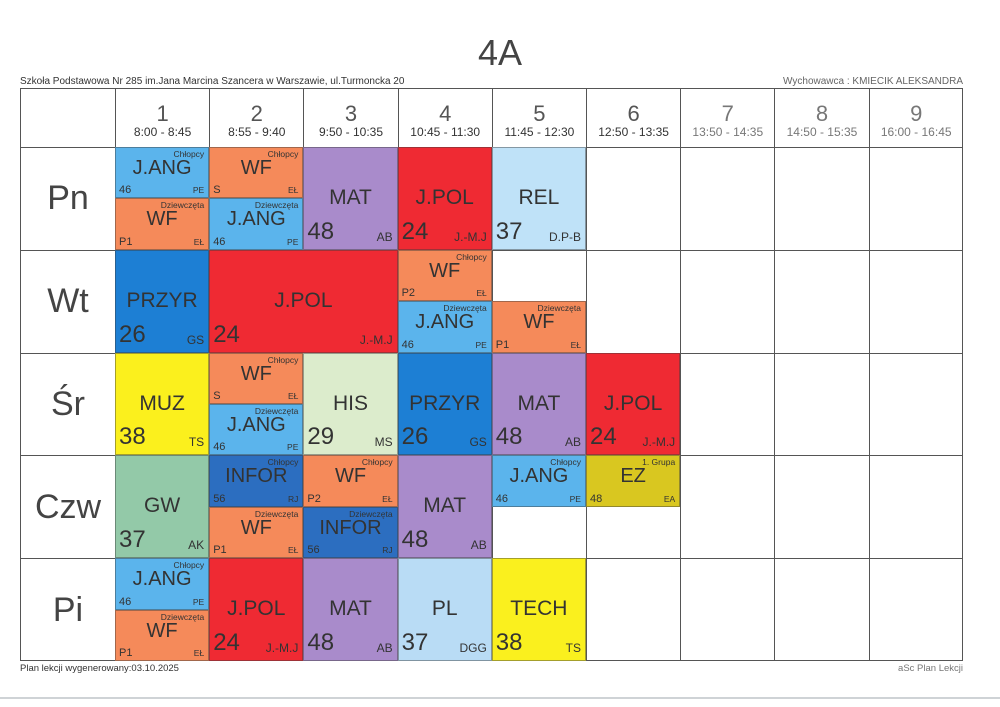  I want to click on lesson-room: 24, so click(603, 437).